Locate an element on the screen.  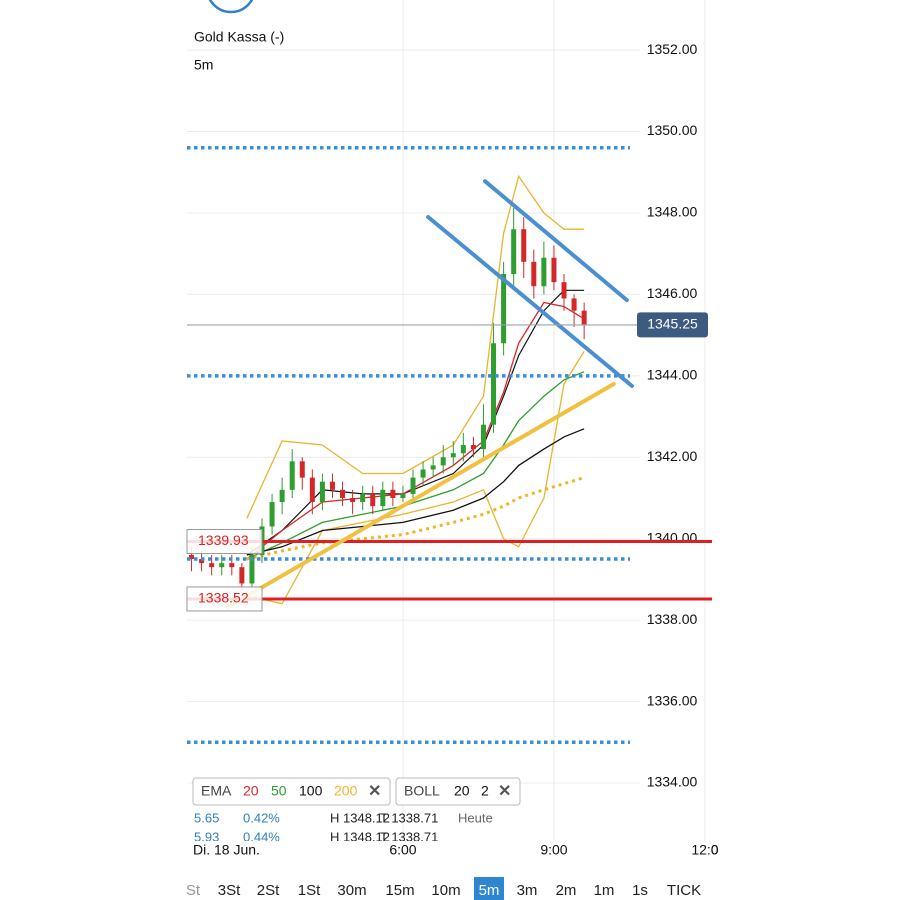
ema-period: 100 is located at coordinates (311, 791).